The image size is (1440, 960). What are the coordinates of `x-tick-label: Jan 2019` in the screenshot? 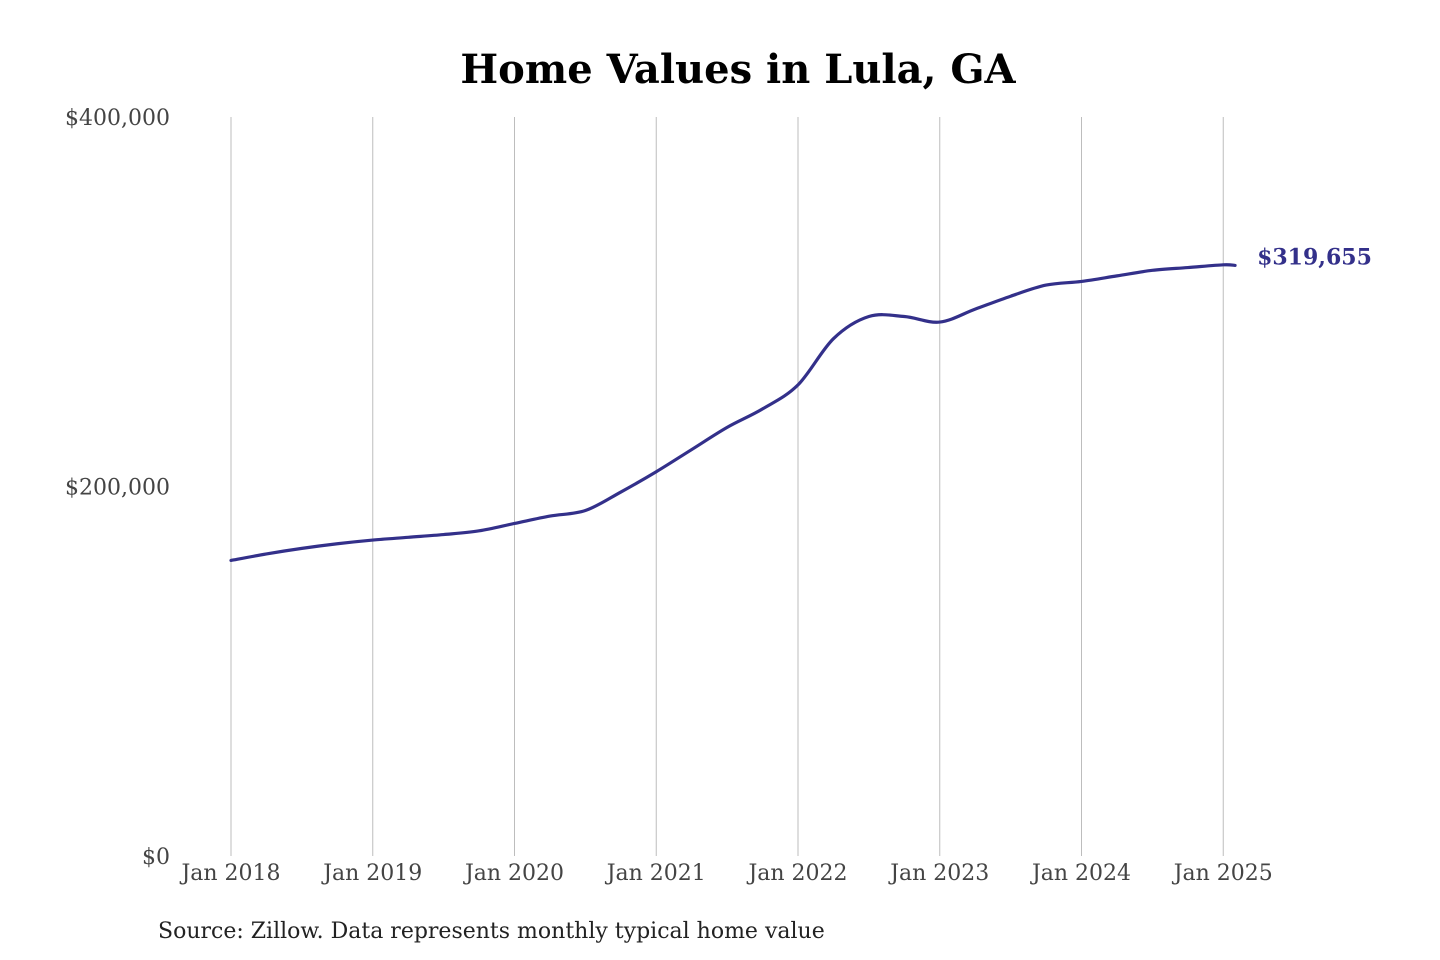 It's located at (371, 873).